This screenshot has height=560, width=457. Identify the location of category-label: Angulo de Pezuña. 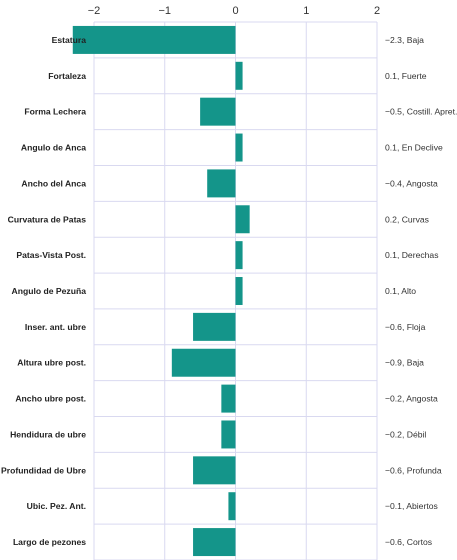
(49, 291).